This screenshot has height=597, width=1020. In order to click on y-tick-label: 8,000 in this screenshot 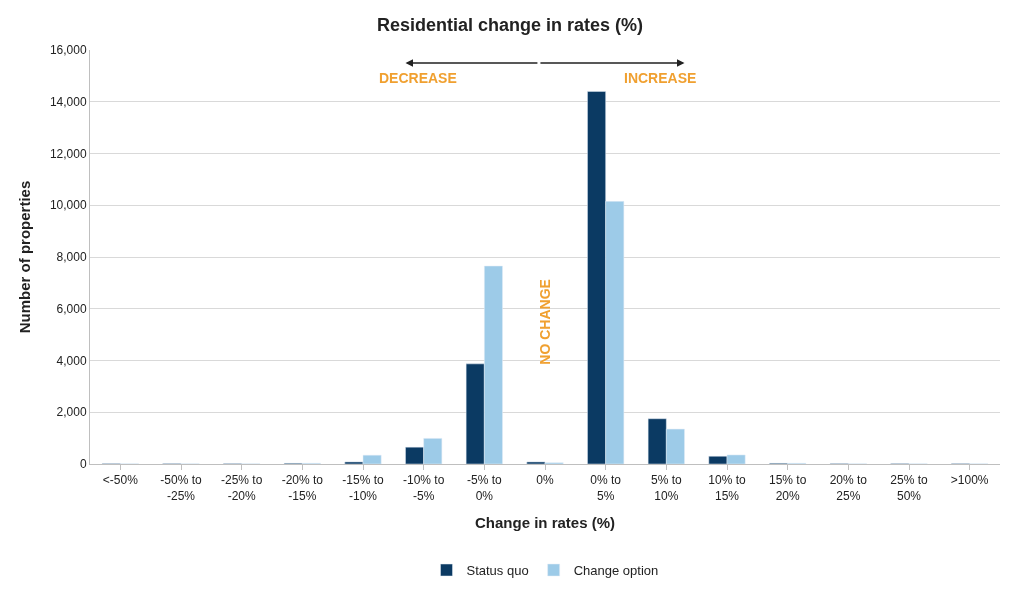, I will do `click(71, 257)`.